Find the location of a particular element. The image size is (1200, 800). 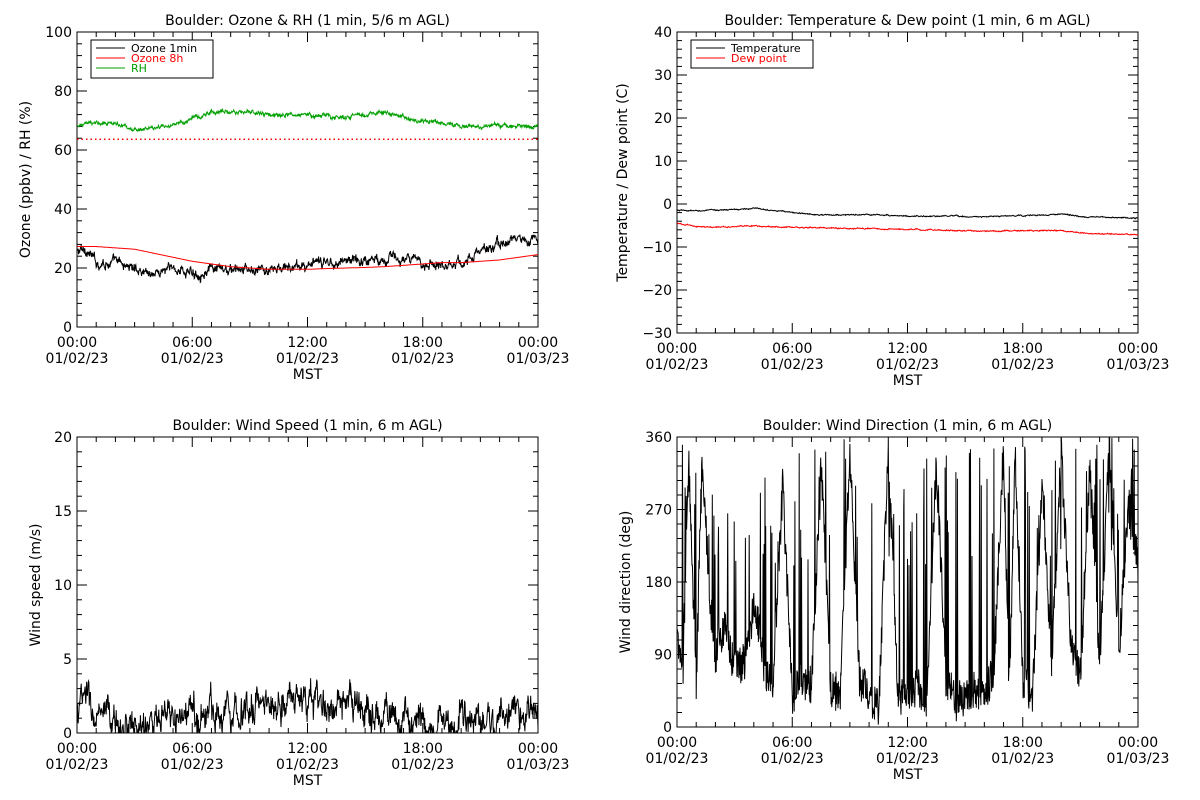

legend-label: Ozone 8h is located at coordinates (157, 58).